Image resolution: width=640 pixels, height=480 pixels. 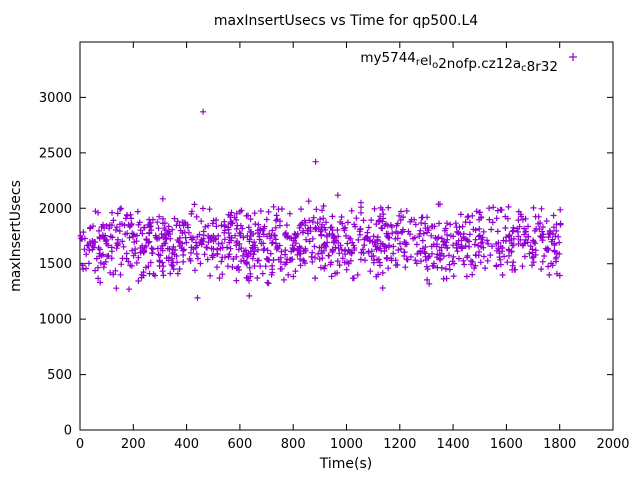 What do you see at coordinates (55, 98) in the screenshot?
I see `y-tick-label: 3000` at bounding box center [55, 98].